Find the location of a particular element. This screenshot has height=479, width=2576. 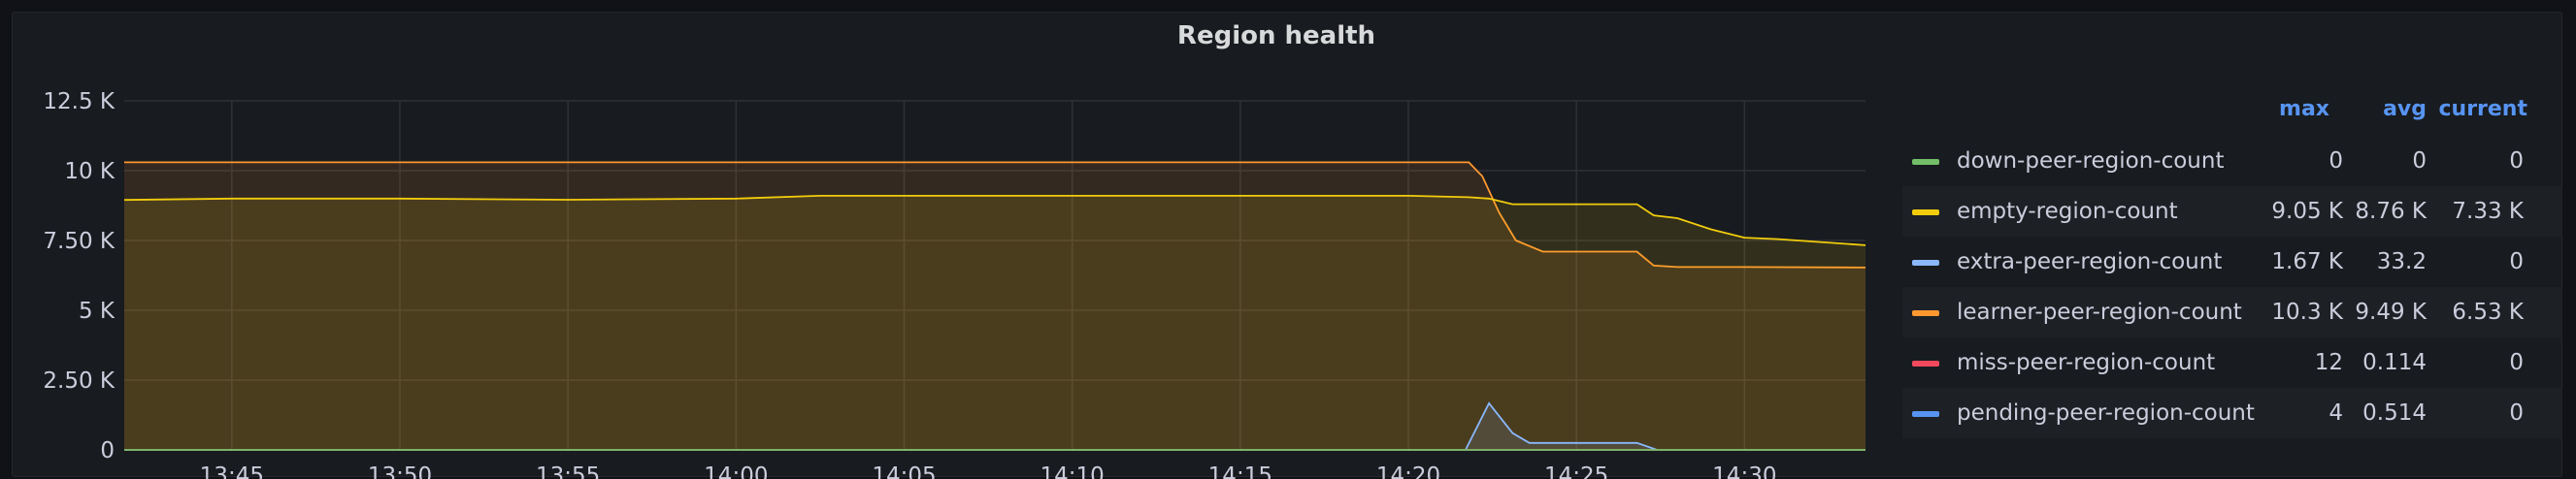

legend-row-pending-peer-region-count: pending-peer-region-count 4 0.514 0 is located at coordinates (2232, 413).